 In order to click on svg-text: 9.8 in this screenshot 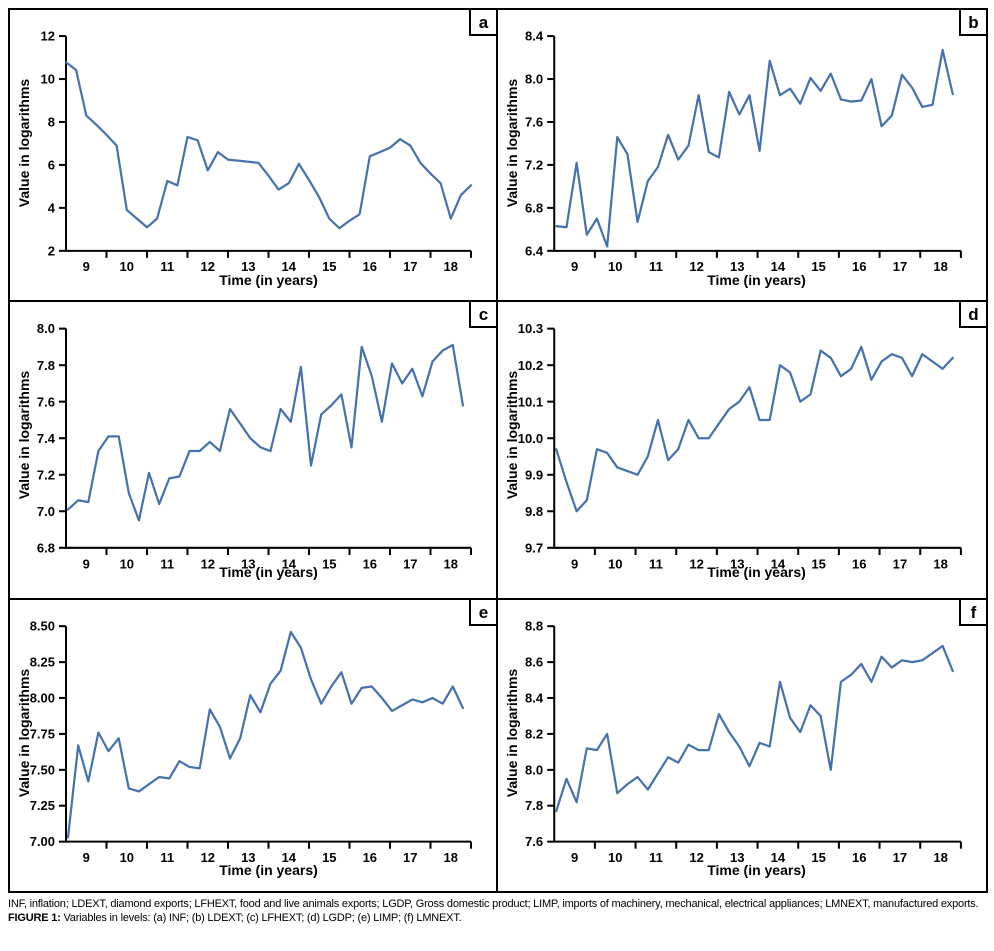, I will do `click(534, 511)`.